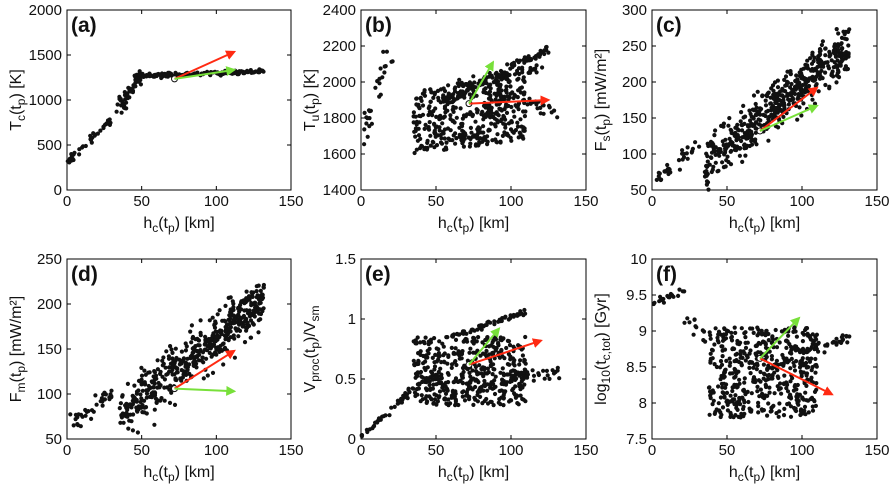 This screenshot has height=488, width=896. What do you see at coordinates (505, 352) in the screenshot?
I see `red-arrow` at bounding box center [505, 352].